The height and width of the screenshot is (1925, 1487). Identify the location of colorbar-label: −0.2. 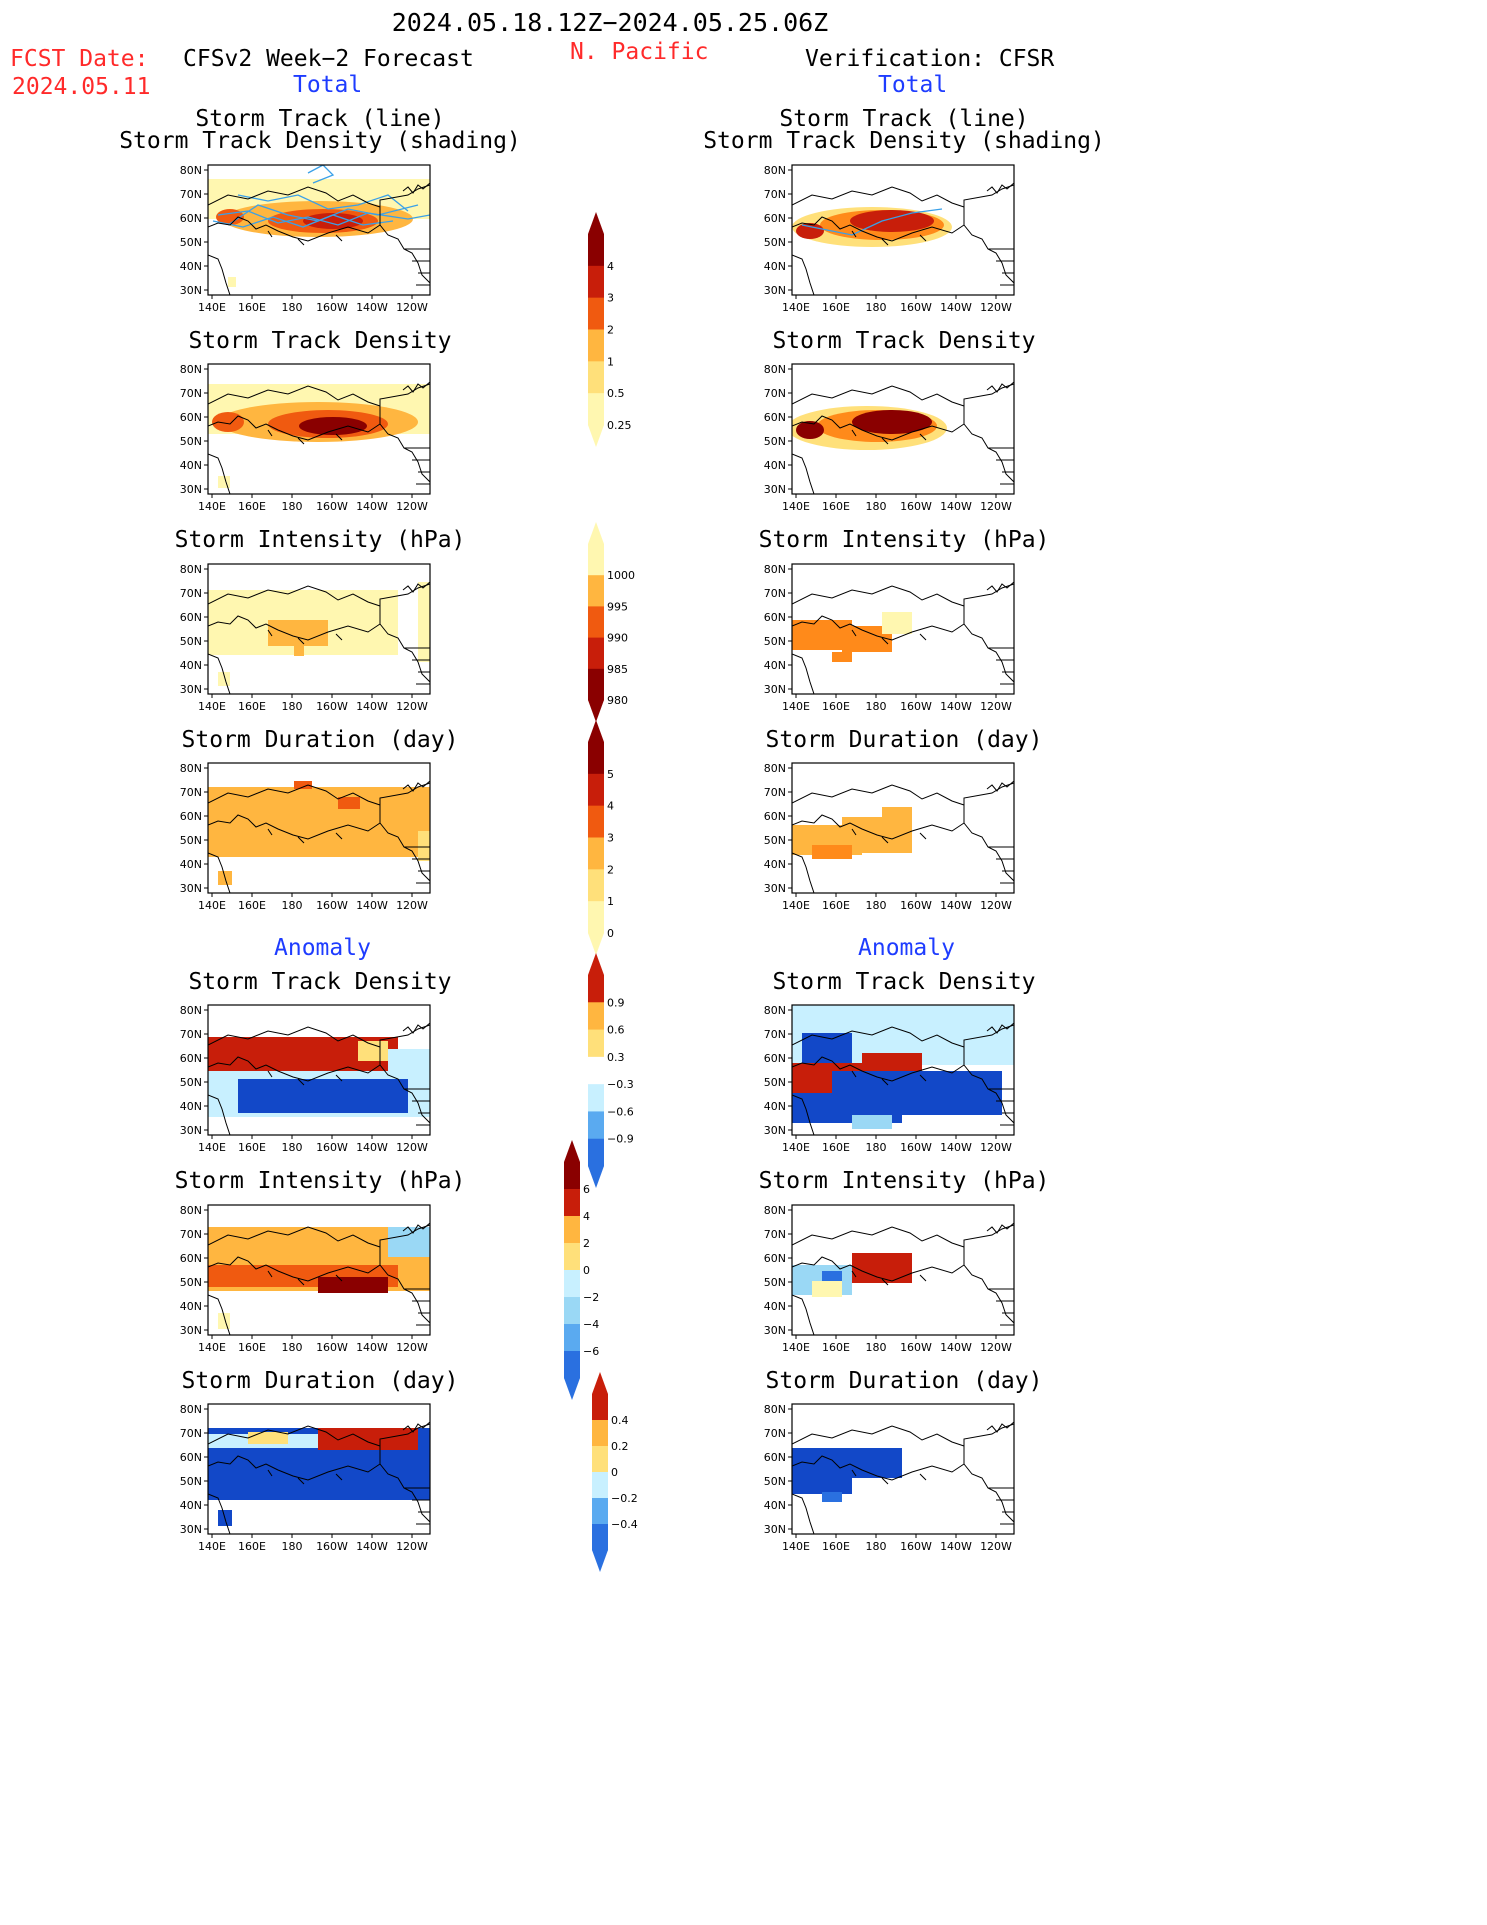
(624, 1498).